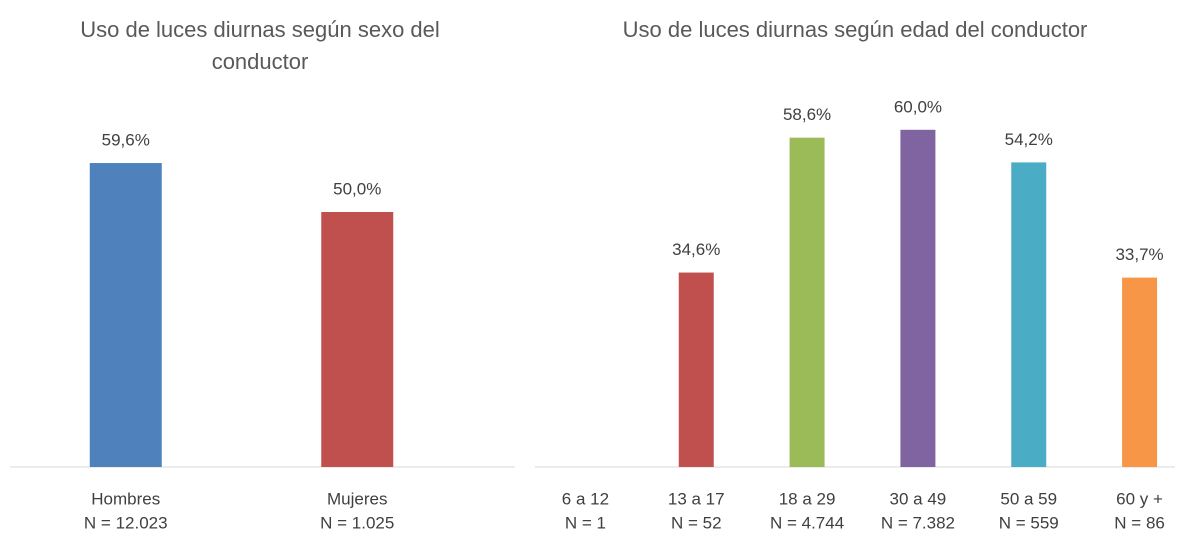 This screenshot has width=1182, height=542. What do you see at coordinates (696, 522) in the screenshot?
I see `sample-size-label: N = 52` at bounding box center [696, 522].